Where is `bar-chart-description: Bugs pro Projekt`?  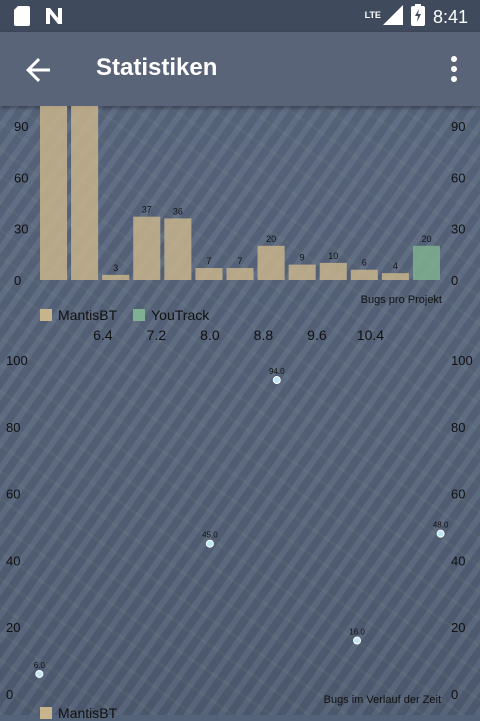 bar-chart-description: Bugs pro Projekt is located at coordinates (401, 300).